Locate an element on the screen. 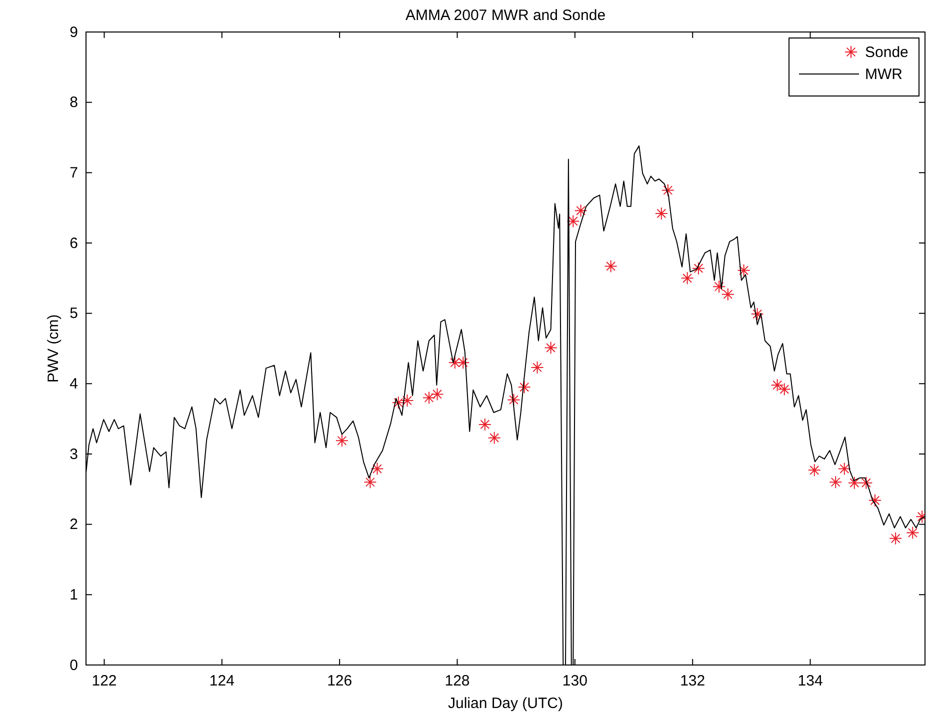 The width and height of the screenshot is (928, 718). chart-title: AMMA 2007 MWR and Sonde is located at coordinates (505, 15).